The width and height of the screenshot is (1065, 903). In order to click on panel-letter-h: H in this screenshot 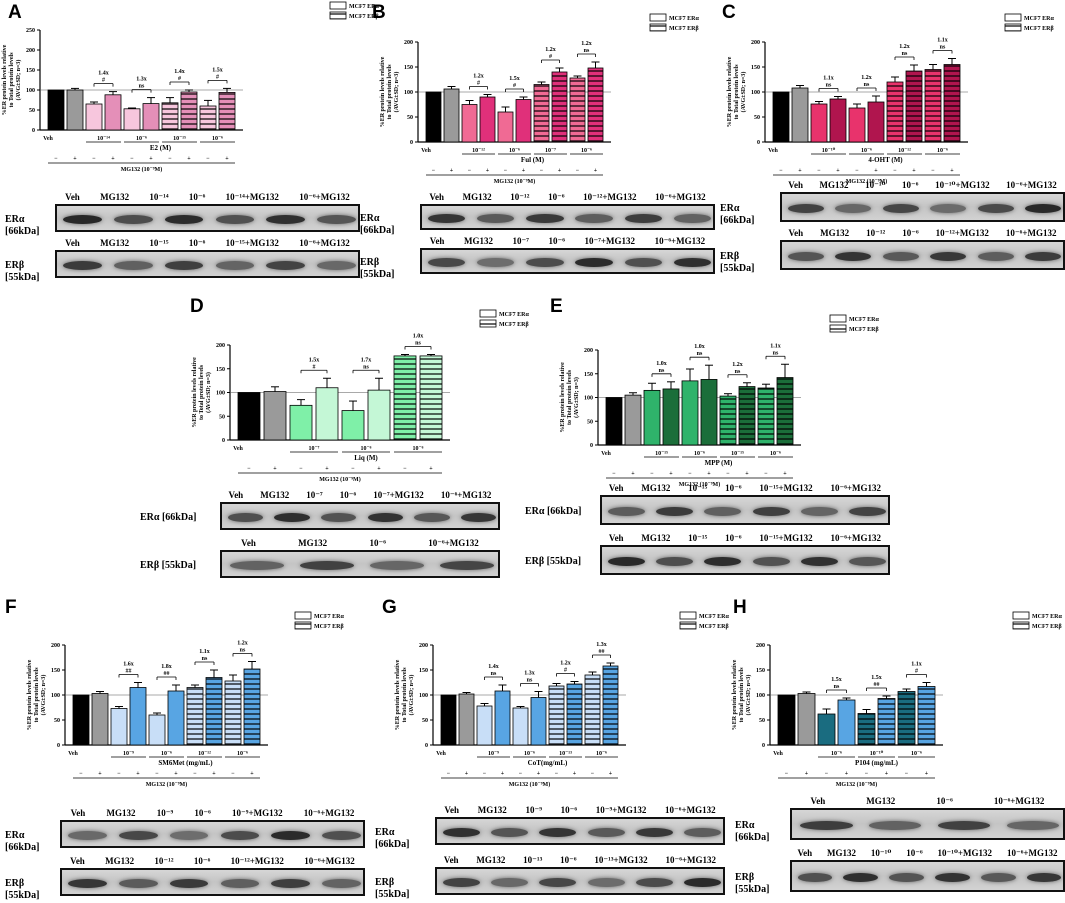, I will do `click(740, 607)`.